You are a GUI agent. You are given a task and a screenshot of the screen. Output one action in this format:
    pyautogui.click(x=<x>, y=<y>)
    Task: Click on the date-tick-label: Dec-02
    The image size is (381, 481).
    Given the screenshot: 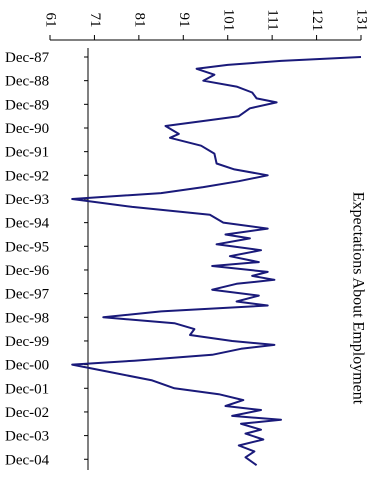 What is the action you would take?
    pyautogui.click(x=27, y=413)
    